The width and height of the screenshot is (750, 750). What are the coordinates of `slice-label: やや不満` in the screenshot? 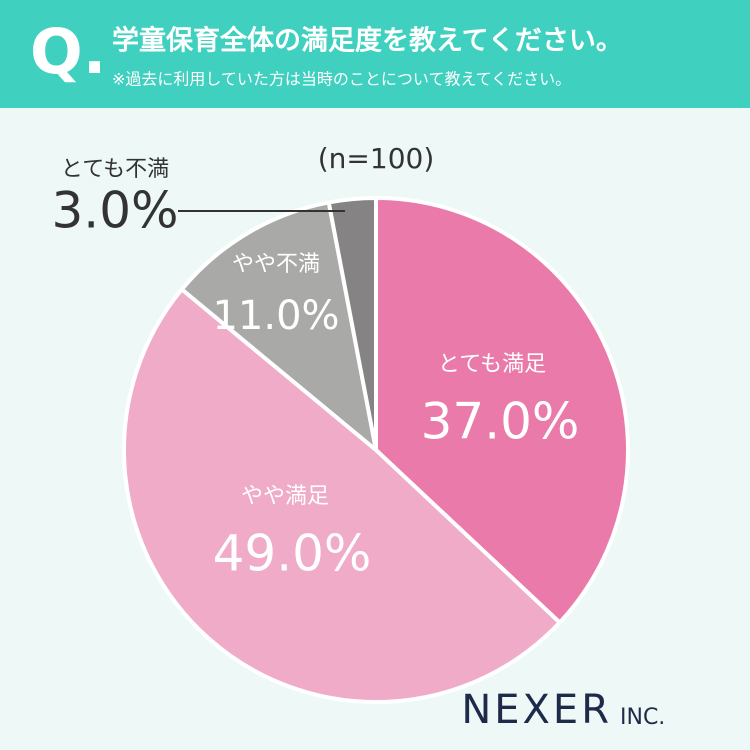 It's located at (276, 264).